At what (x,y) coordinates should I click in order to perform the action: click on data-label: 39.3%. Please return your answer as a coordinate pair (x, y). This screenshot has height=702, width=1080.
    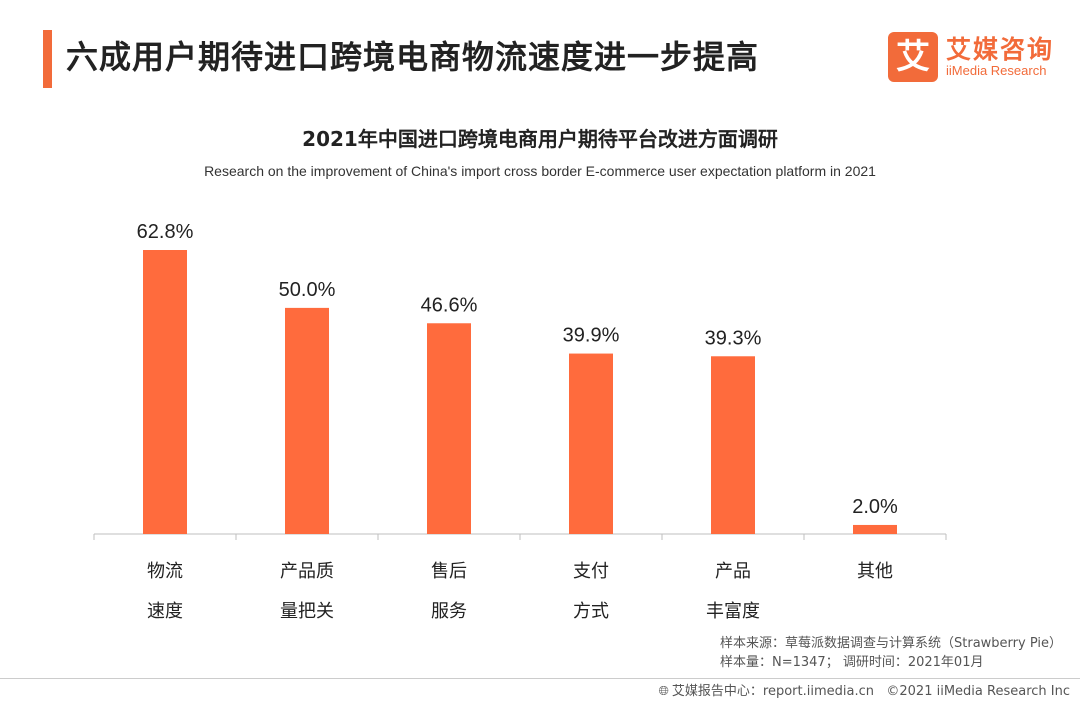
    Looking at the image, I should click on (733, 338).